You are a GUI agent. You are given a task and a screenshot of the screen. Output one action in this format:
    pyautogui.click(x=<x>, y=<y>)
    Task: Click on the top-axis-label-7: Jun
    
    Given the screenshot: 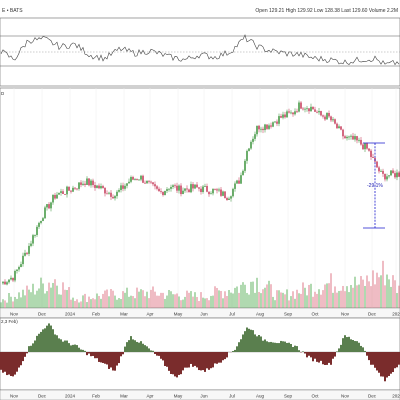 What is the action you would take?
    pyautogui.click(x=204, y=314)
    